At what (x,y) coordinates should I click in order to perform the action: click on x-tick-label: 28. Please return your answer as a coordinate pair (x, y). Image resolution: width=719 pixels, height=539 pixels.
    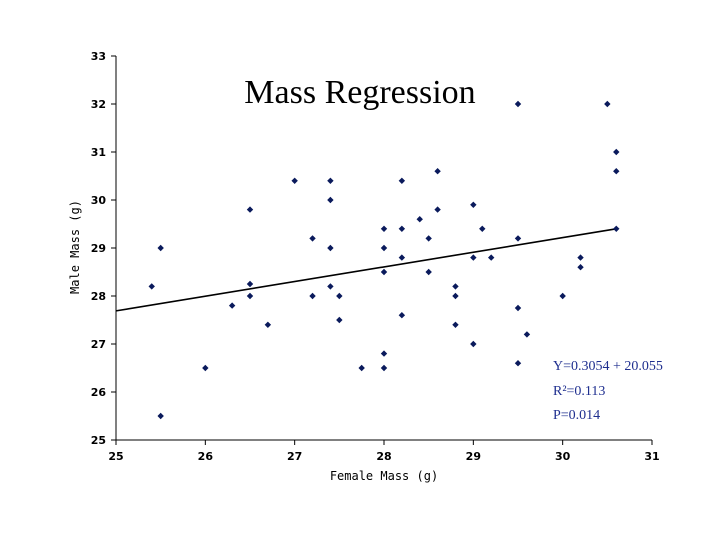
    Looking at the image, I should click on (383, 456).